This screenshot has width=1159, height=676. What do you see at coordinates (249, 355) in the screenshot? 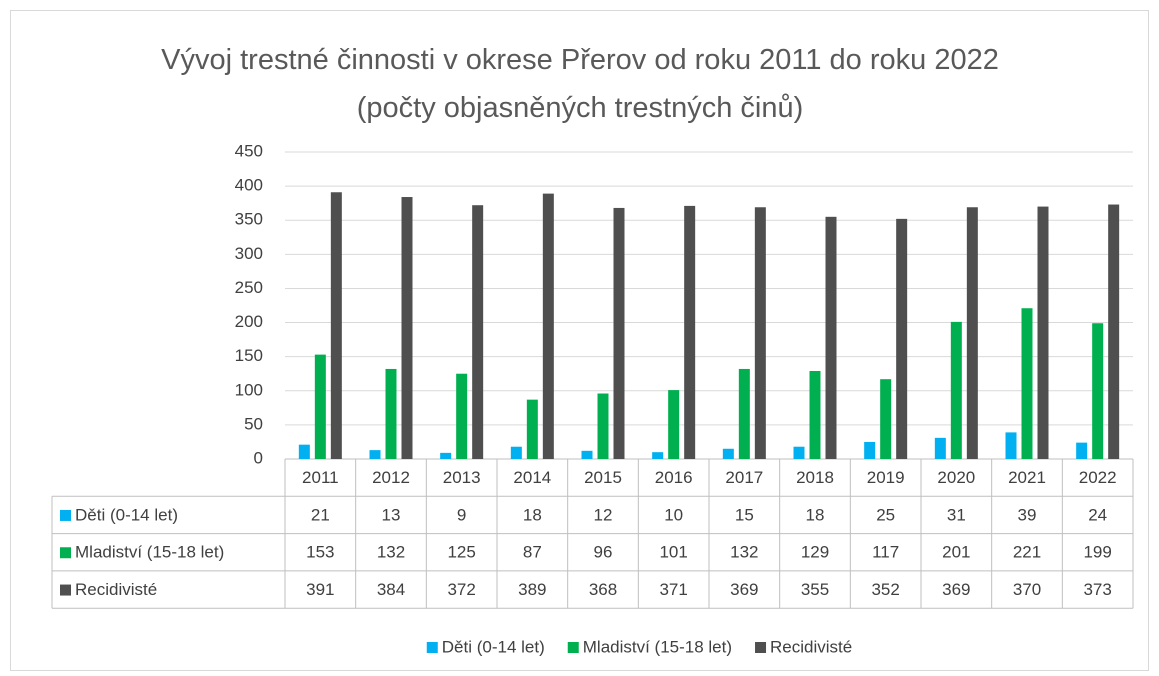
I see `y-tick-label: 150` at bounding box center [249, 355].